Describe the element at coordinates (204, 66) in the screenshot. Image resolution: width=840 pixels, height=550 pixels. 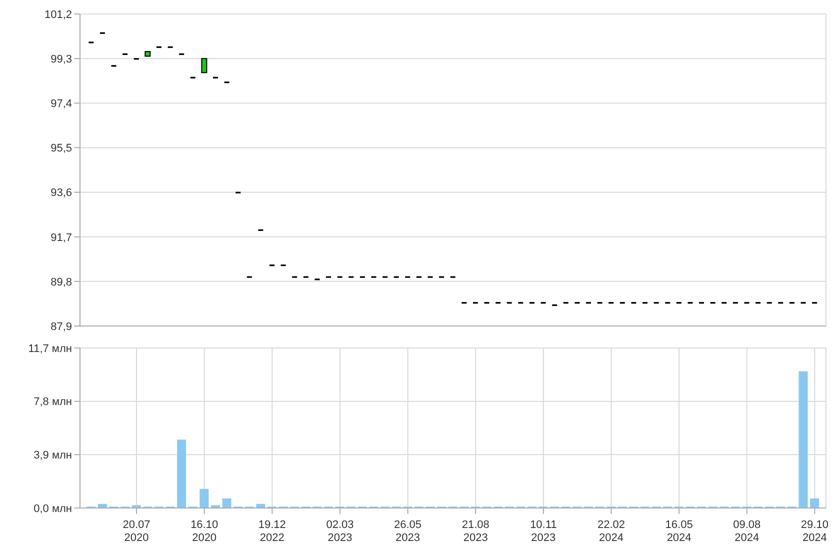
I see `candlestick` at that location.